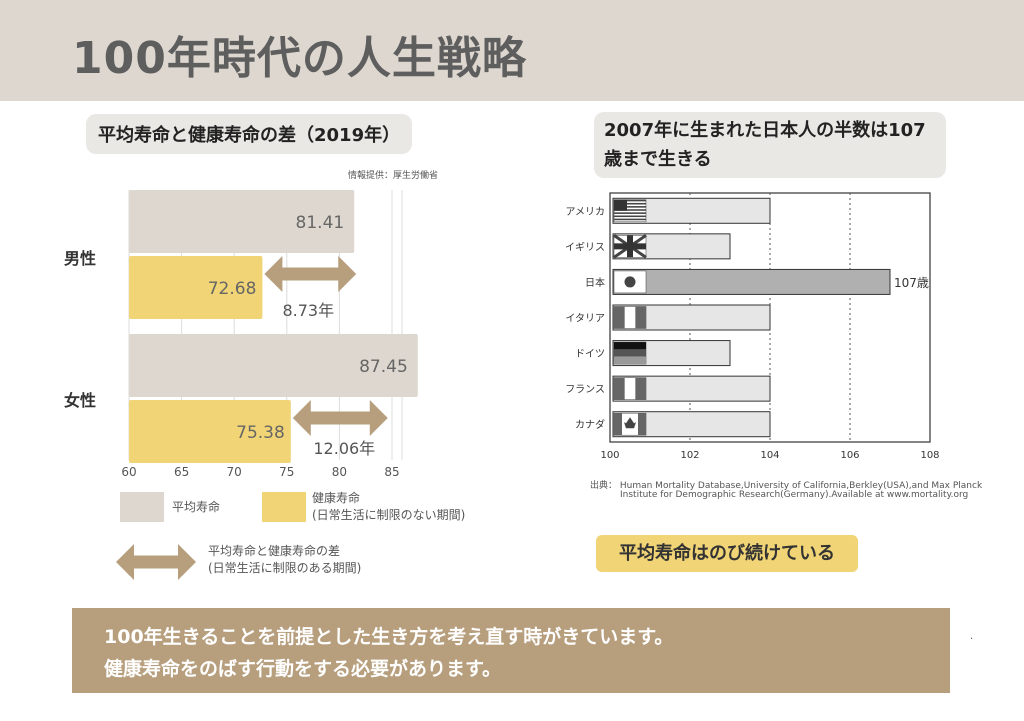 This screenshot has width=1024, height=721. I want to click on left-diff-arrow-1-shape, so click(340, 418).